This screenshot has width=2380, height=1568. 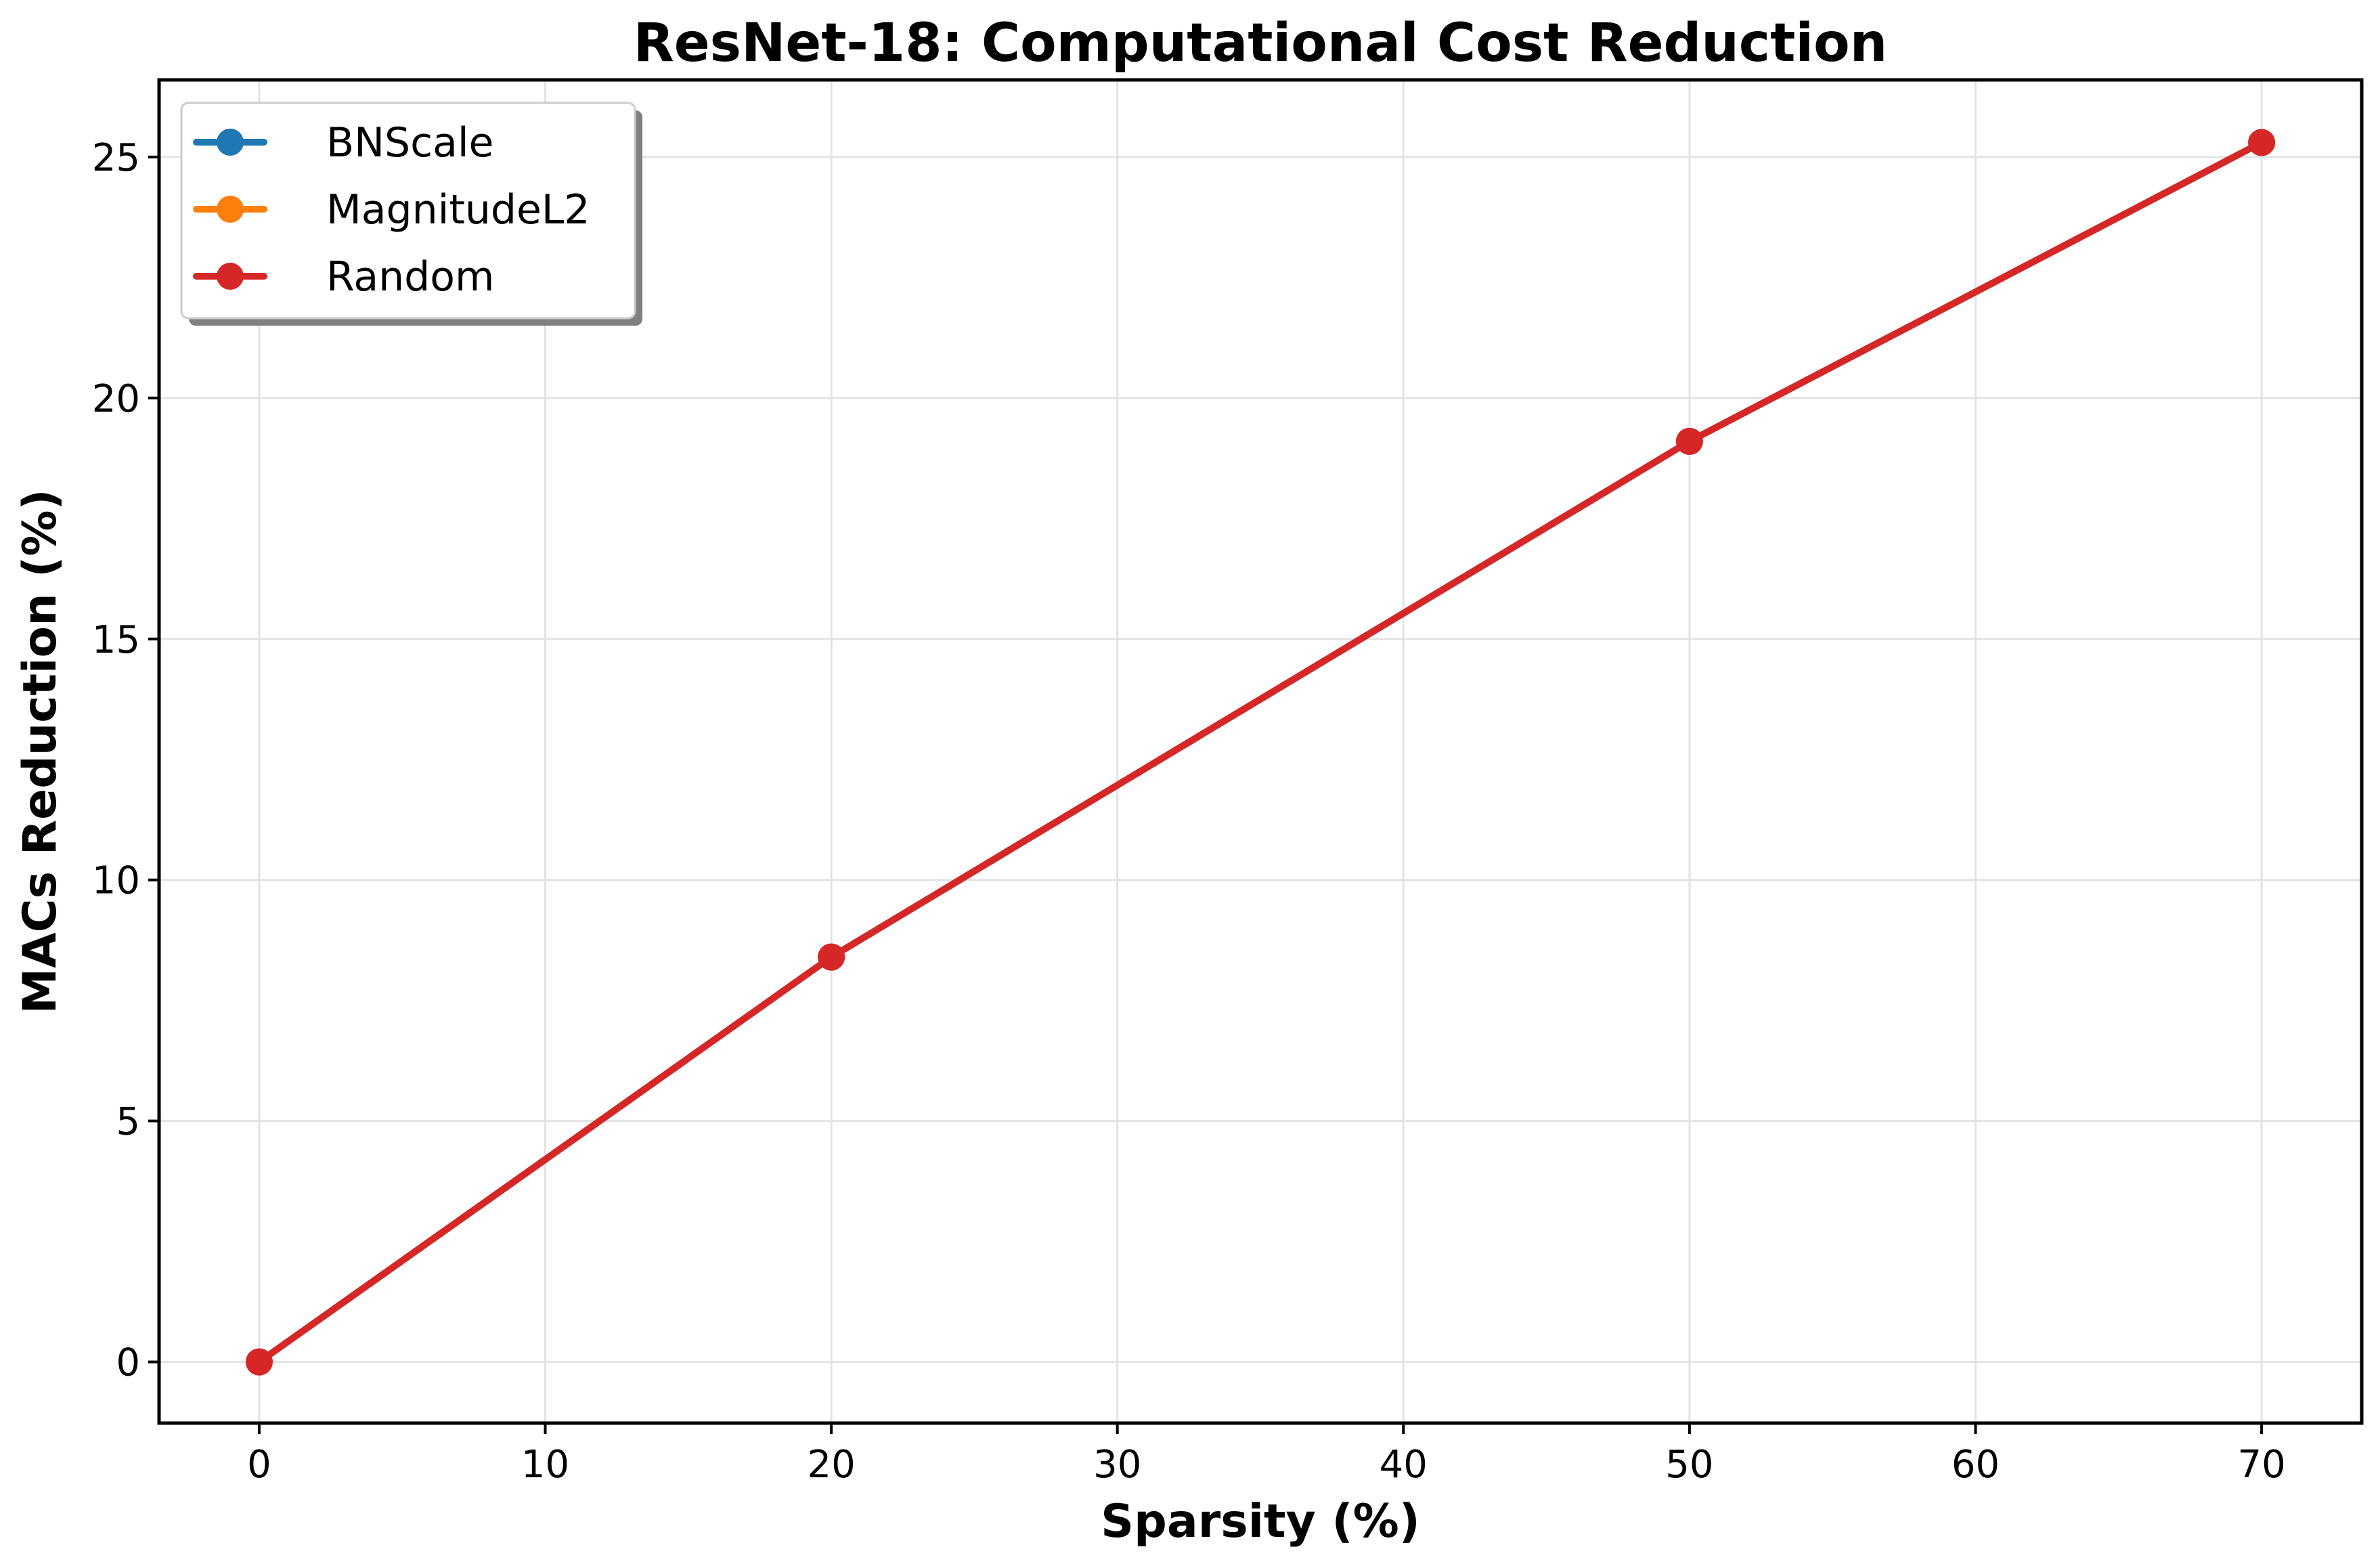 I want to click on legend-entry-bnscale: BNScale, so click(x=343, y=143).